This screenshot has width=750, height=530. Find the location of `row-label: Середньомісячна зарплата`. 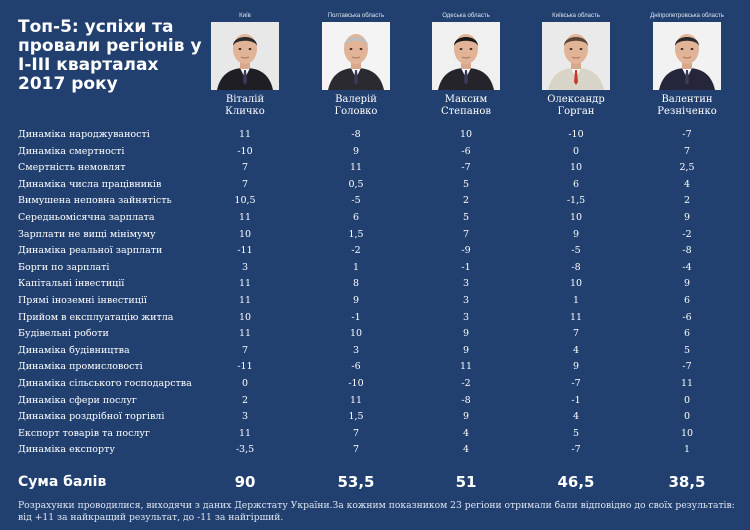

row-label: Середньомісячна зарплата is located at coordinates (86, 217).